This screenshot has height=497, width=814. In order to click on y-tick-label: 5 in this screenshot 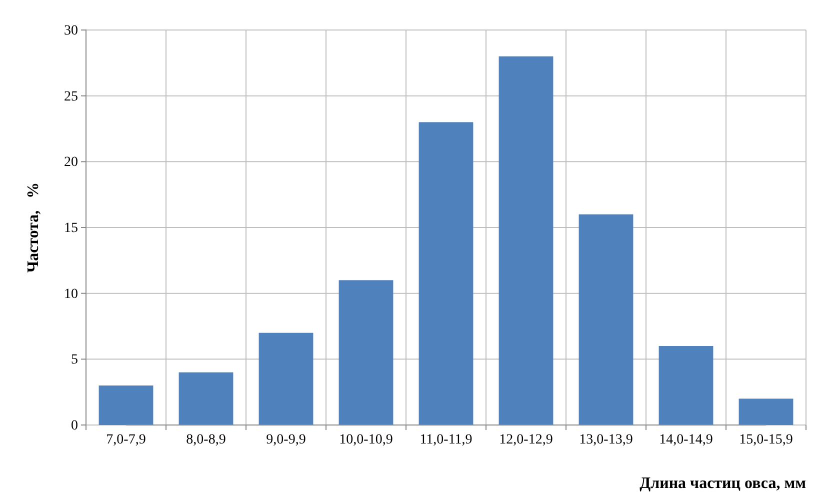, I will do `click(74, 360)`.